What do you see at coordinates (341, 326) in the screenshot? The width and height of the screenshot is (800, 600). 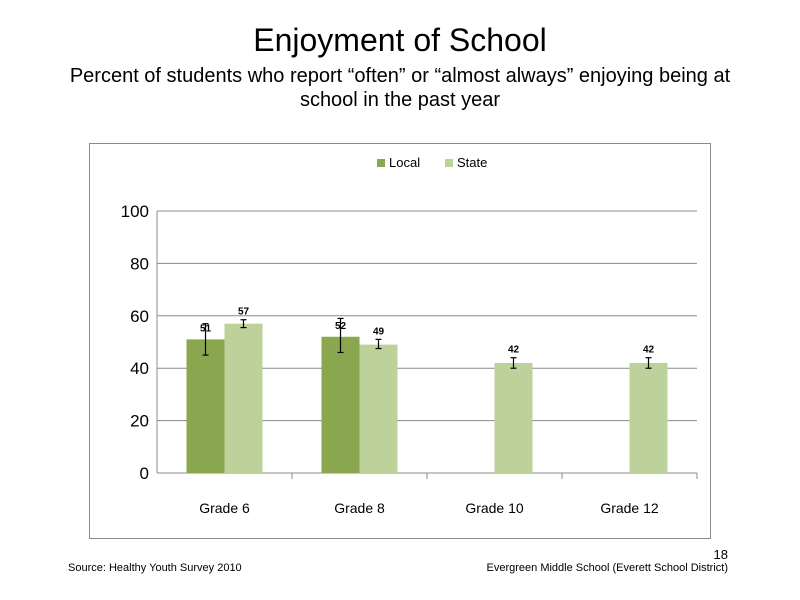 I see `data-label: 52` at bounding box center [341, 326].